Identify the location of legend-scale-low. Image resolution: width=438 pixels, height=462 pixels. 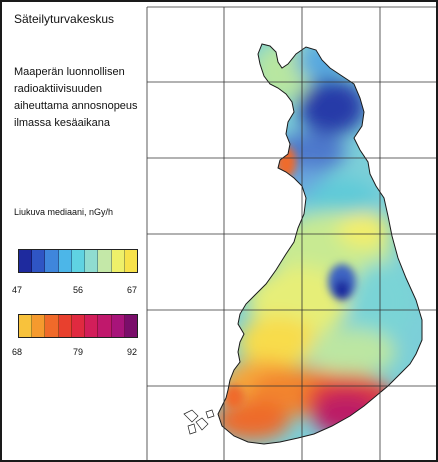
(78, 261).